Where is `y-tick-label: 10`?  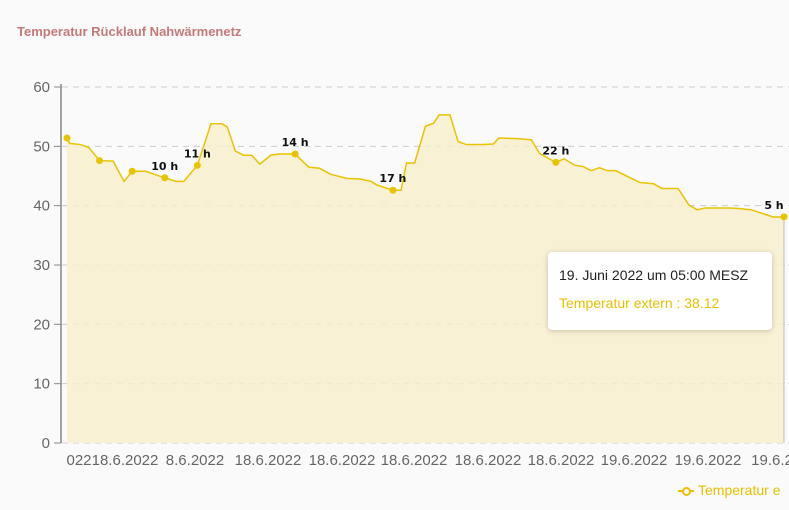 y-tick-label: 10 is located at coordinates (41, 384).